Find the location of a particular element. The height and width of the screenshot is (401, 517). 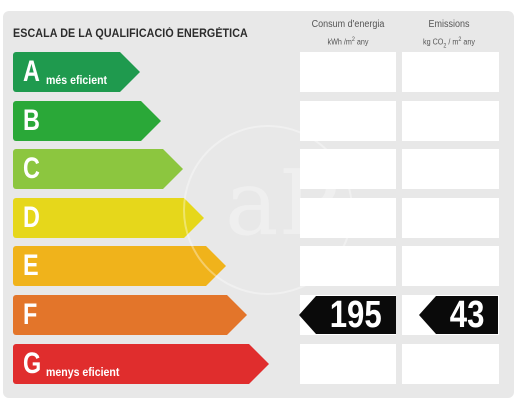

rating-row-a: A més eficient is located at coordinates (256, 72).